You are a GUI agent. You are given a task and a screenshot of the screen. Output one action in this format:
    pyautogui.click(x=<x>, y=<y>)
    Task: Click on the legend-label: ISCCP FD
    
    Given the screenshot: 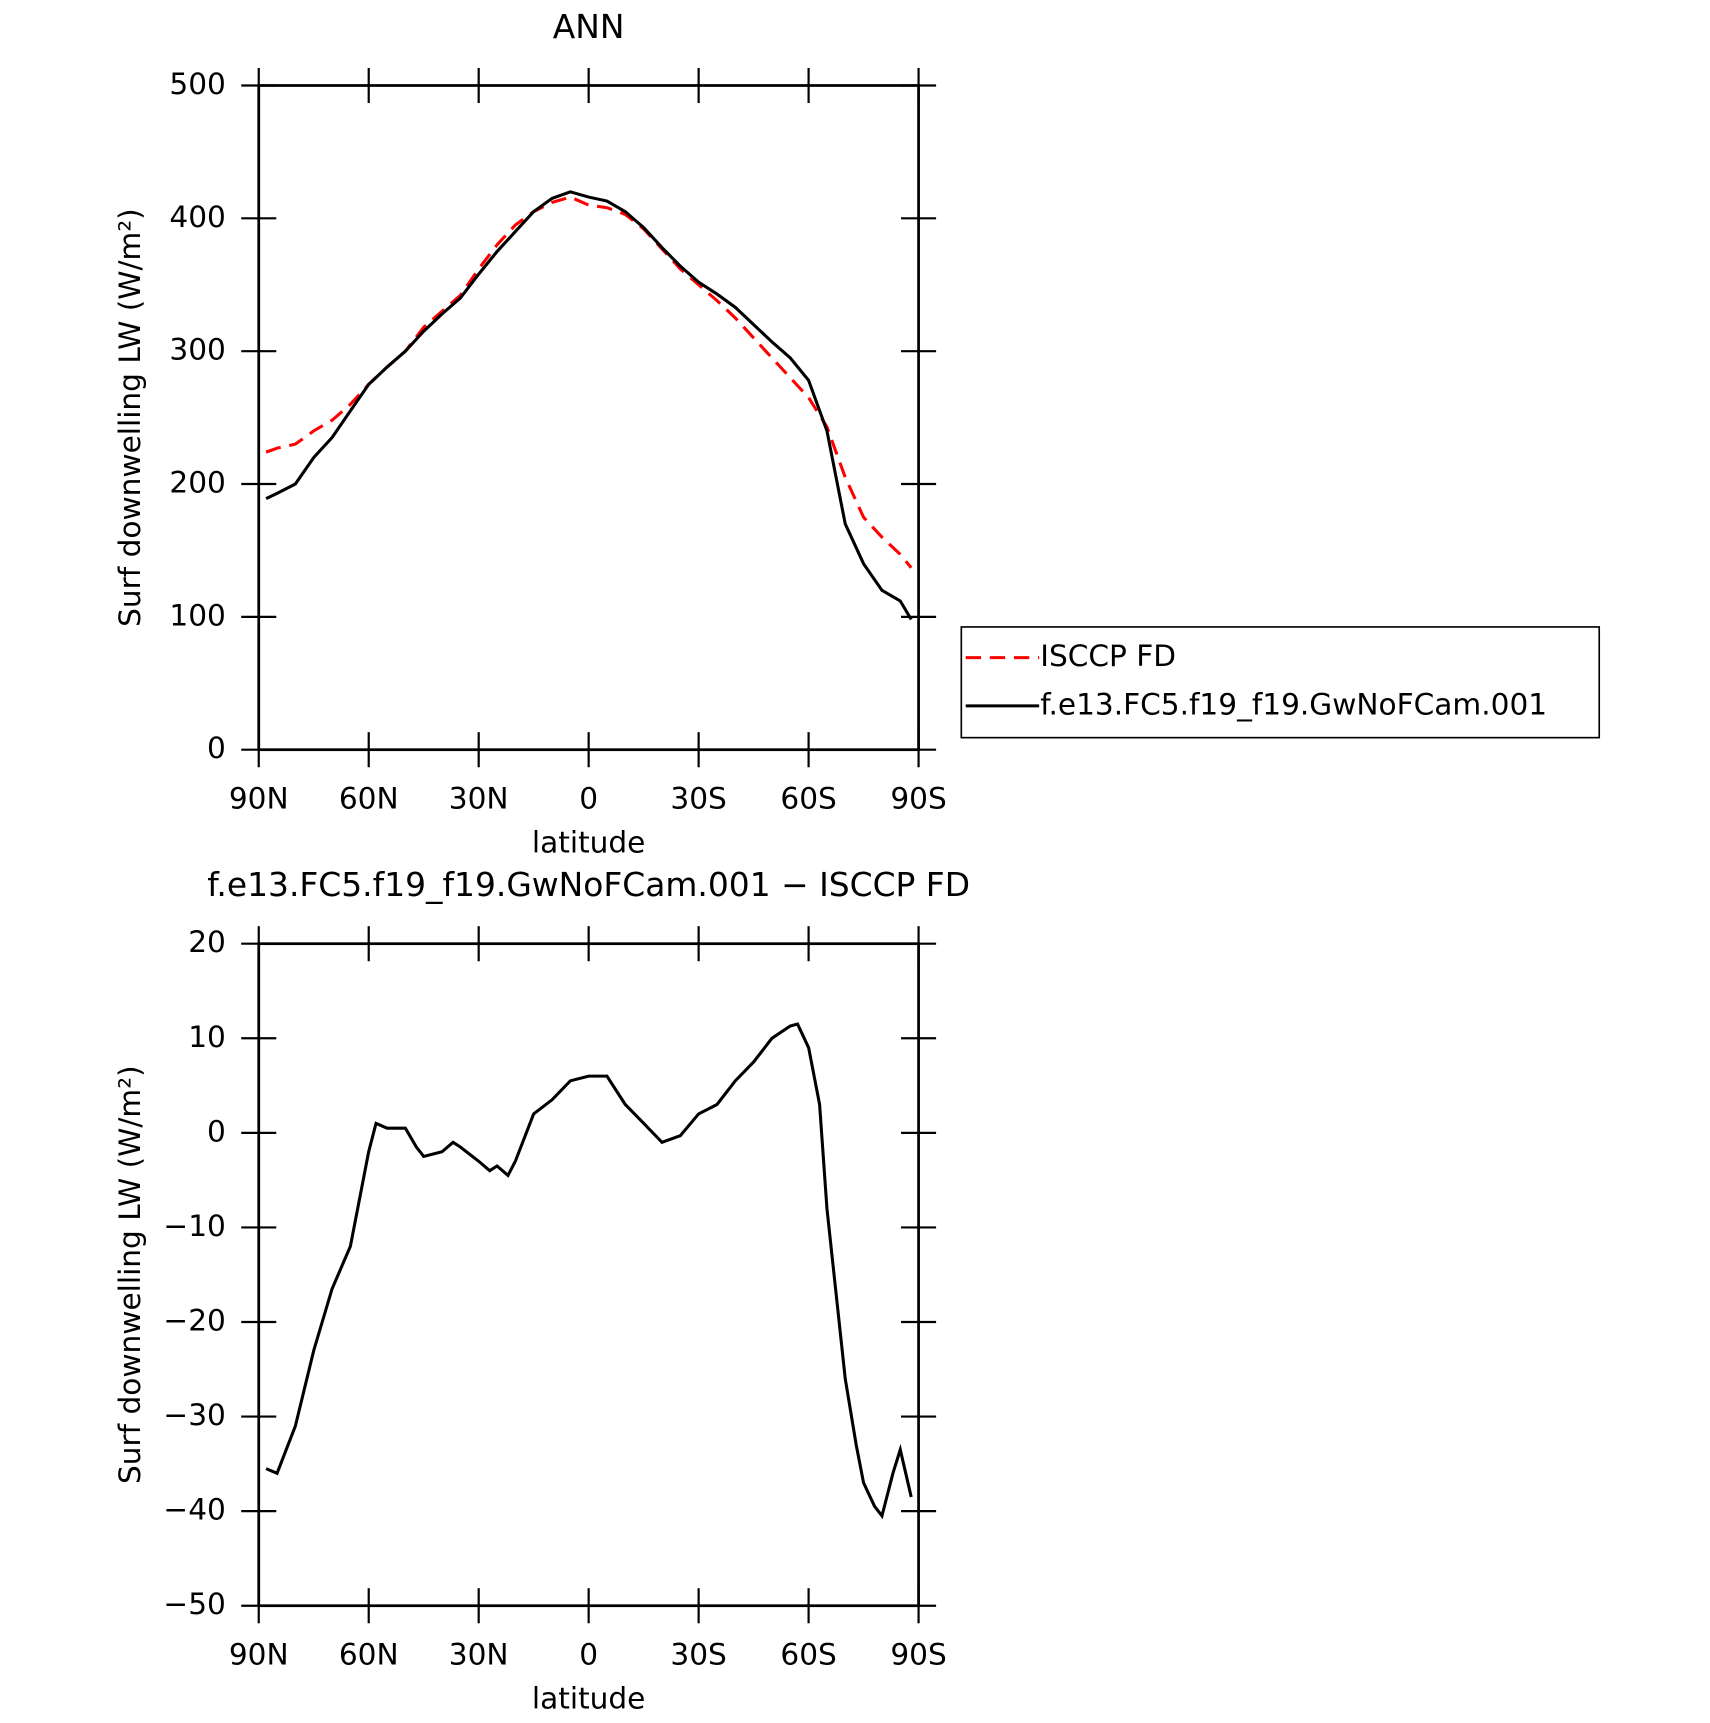 What is the action you would take?
    pyautogui.click(x=1108, y=656)
    